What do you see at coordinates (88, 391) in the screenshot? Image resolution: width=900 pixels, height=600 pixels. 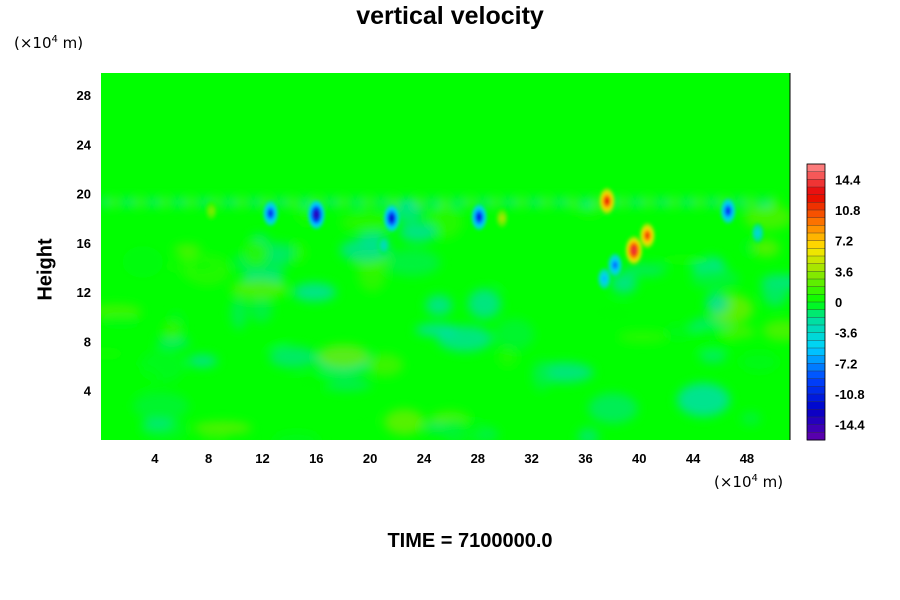 I see `y-tick-label: 4` at bounding box center [88, 391].